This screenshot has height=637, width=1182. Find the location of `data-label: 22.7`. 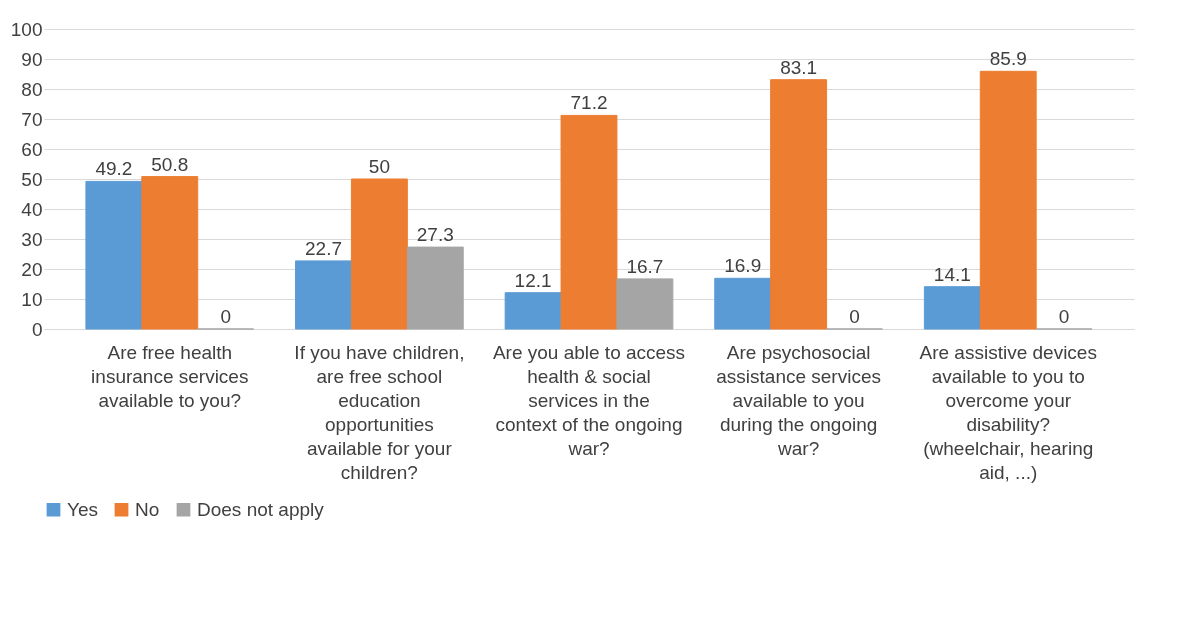

data-label: 22.7 is located at coordinates (323, 248).